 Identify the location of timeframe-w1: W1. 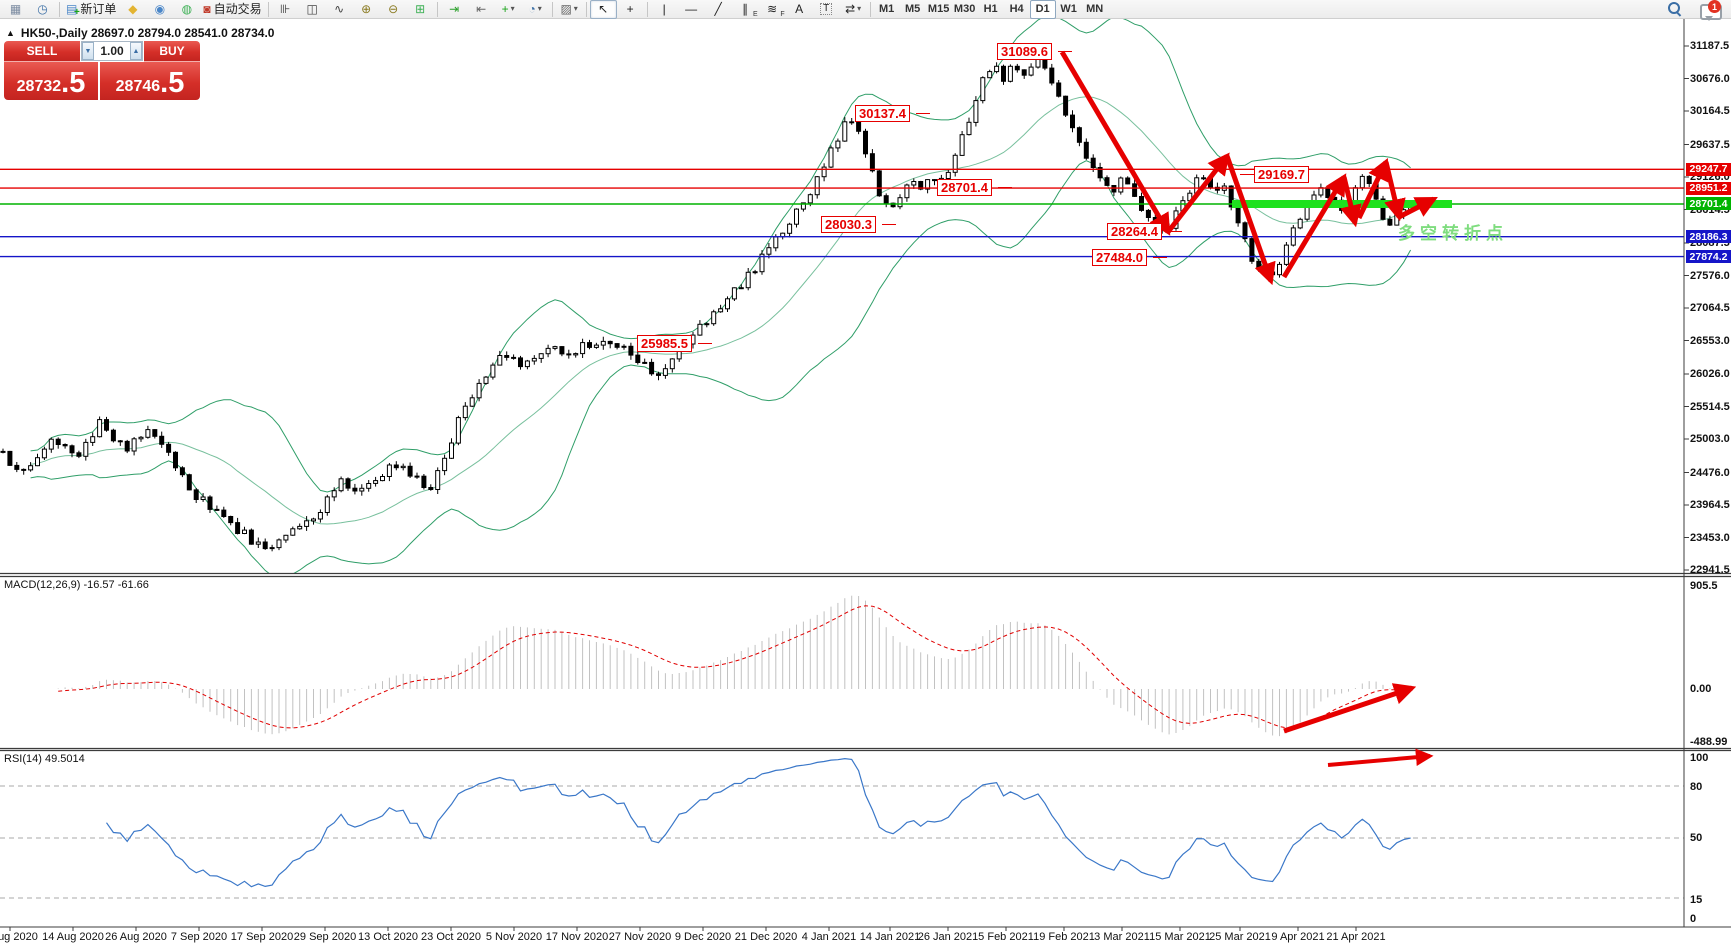
(1068, 9).